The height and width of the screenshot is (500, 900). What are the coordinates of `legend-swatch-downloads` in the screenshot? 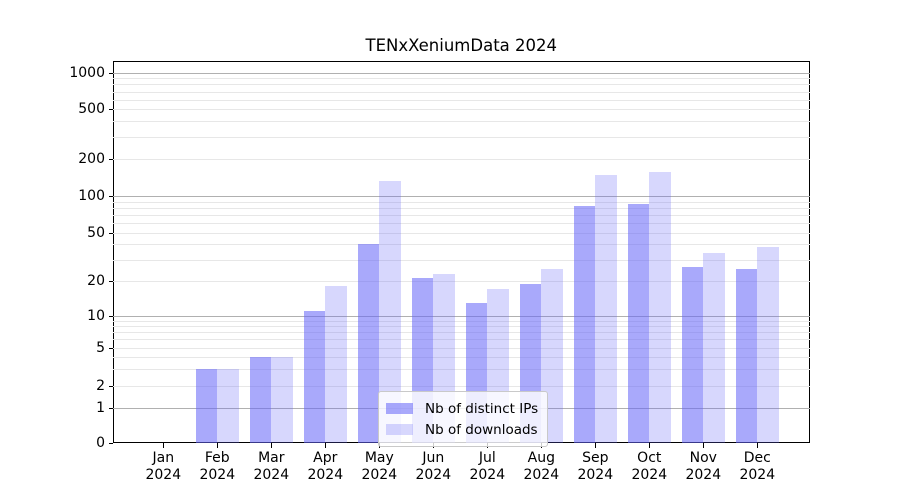 It's located at (399, 429).